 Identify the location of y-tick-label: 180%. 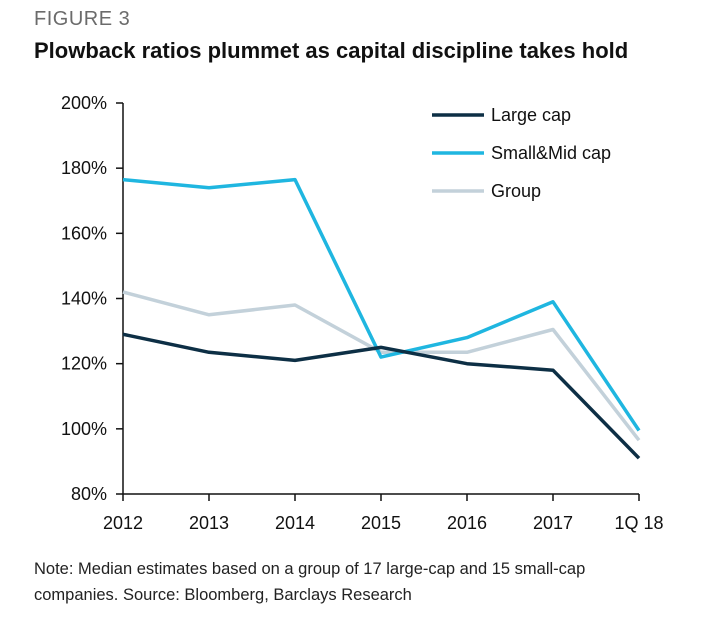
(84, 168).